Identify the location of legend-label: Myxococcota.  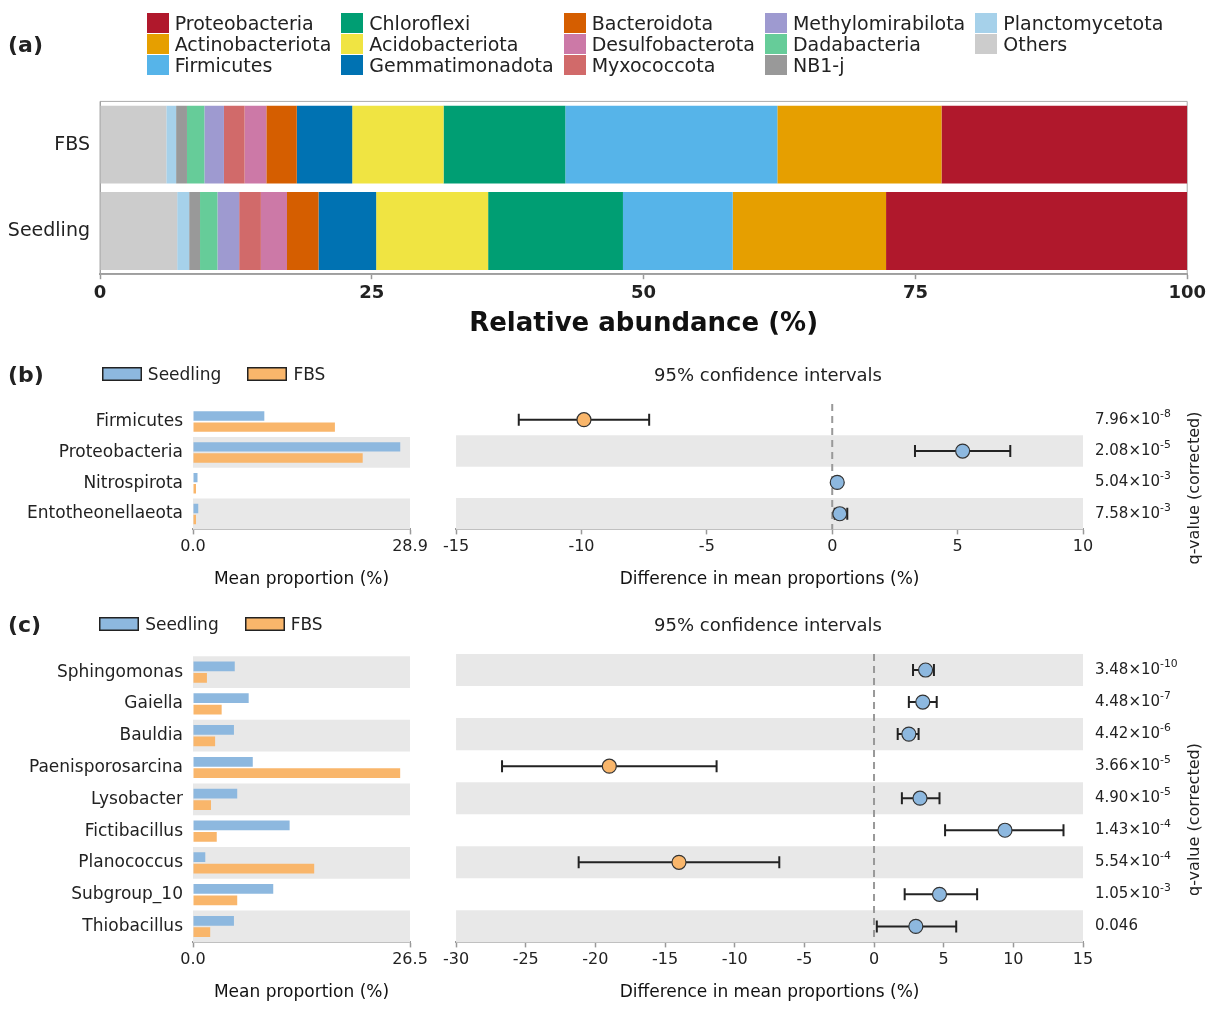
(653, 65).